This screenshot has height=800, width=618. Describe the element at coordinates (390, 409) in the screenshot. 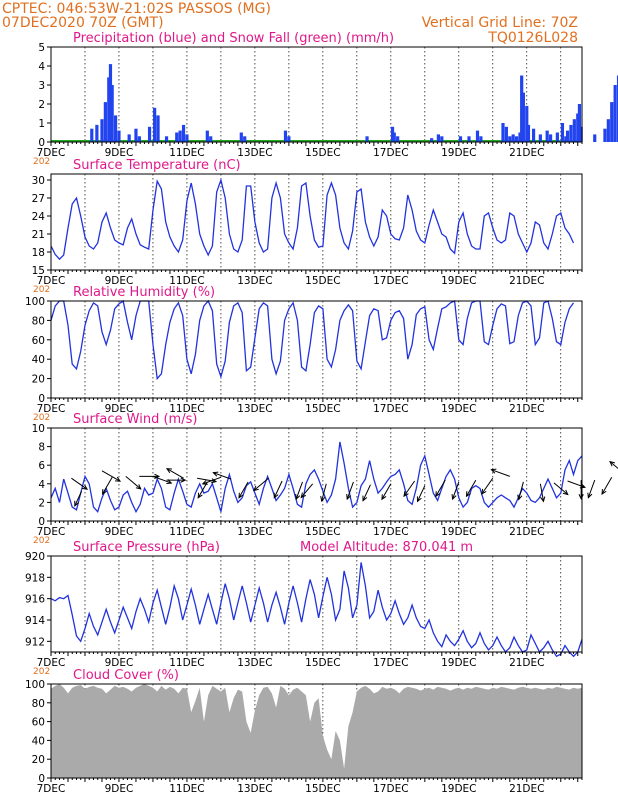

I see `humidity-xtick-label: 17DEC` at that location.